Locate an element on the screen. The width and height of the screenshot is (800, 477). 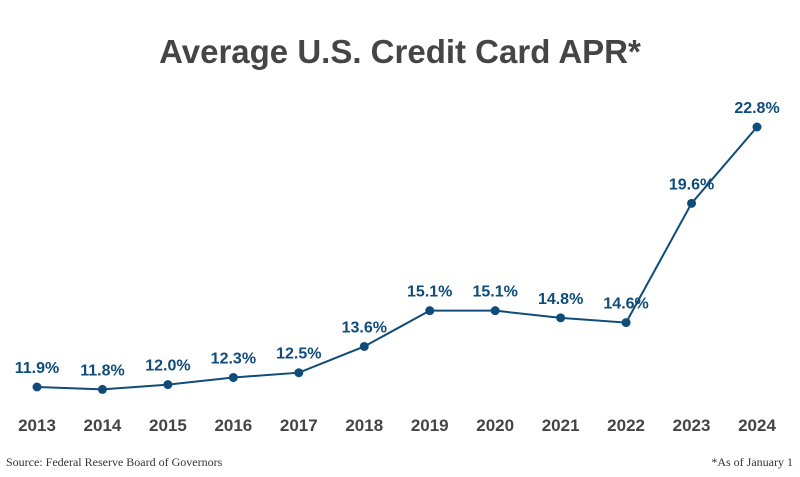
x-tick-label: 2023 is located at coordinates (692, 425).